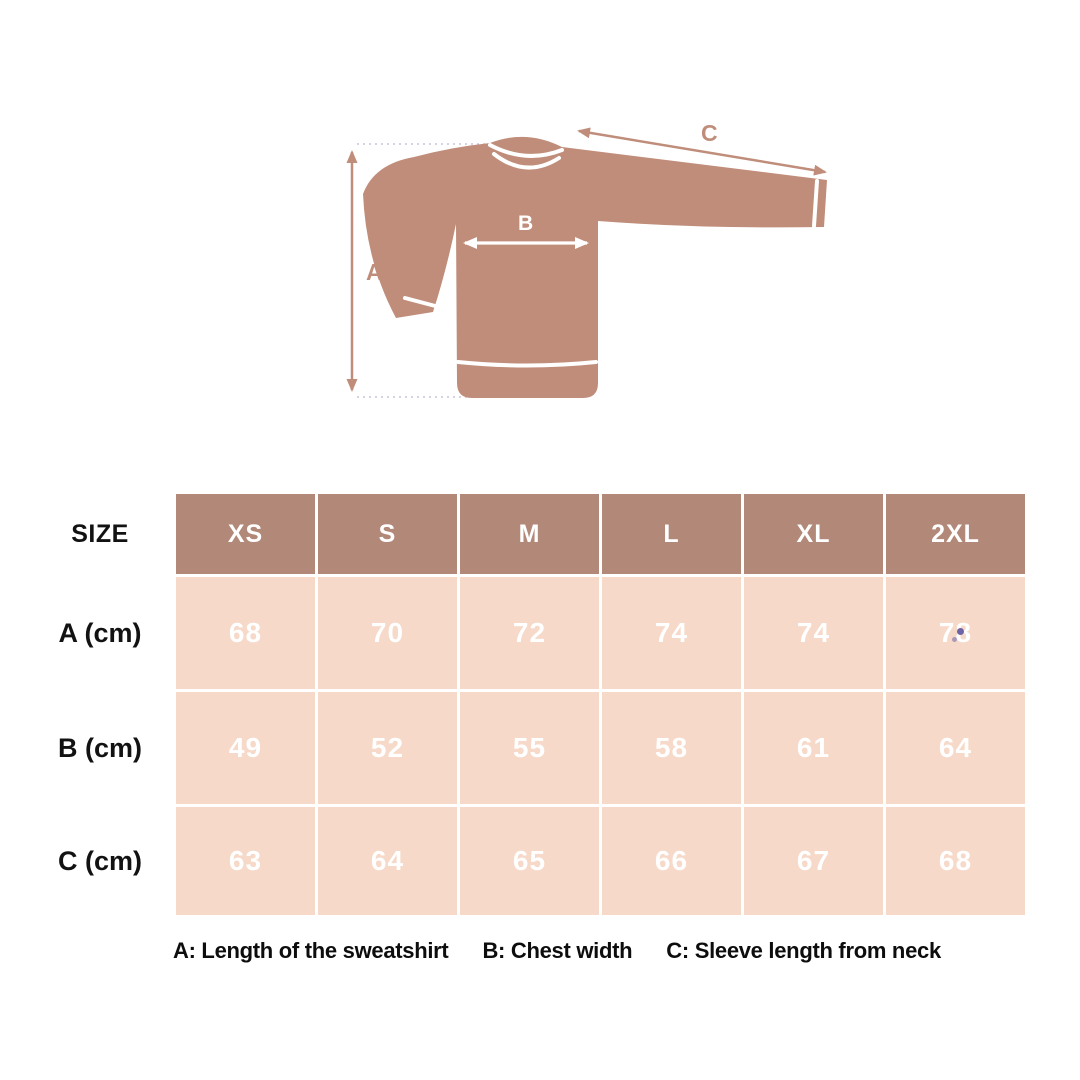  I want to click on cell-a-l: 74, so click(671, 633).